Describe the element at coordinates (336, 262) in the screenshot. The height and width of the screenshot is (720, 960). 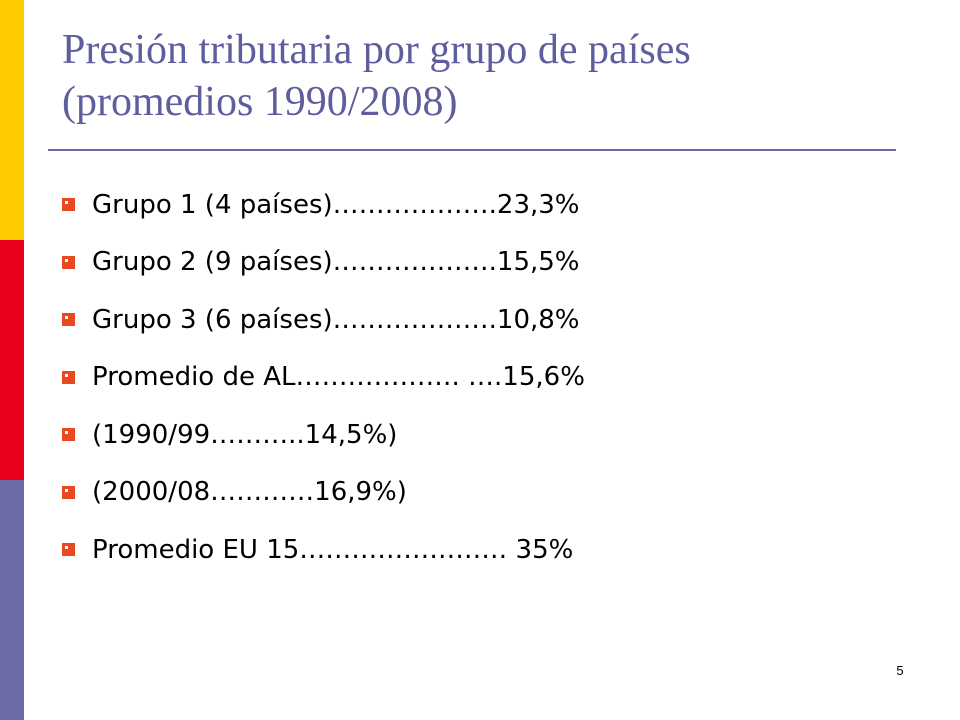
I see `list-item-text: Grupo 2 (9 países)……………….15,5%` at that location.